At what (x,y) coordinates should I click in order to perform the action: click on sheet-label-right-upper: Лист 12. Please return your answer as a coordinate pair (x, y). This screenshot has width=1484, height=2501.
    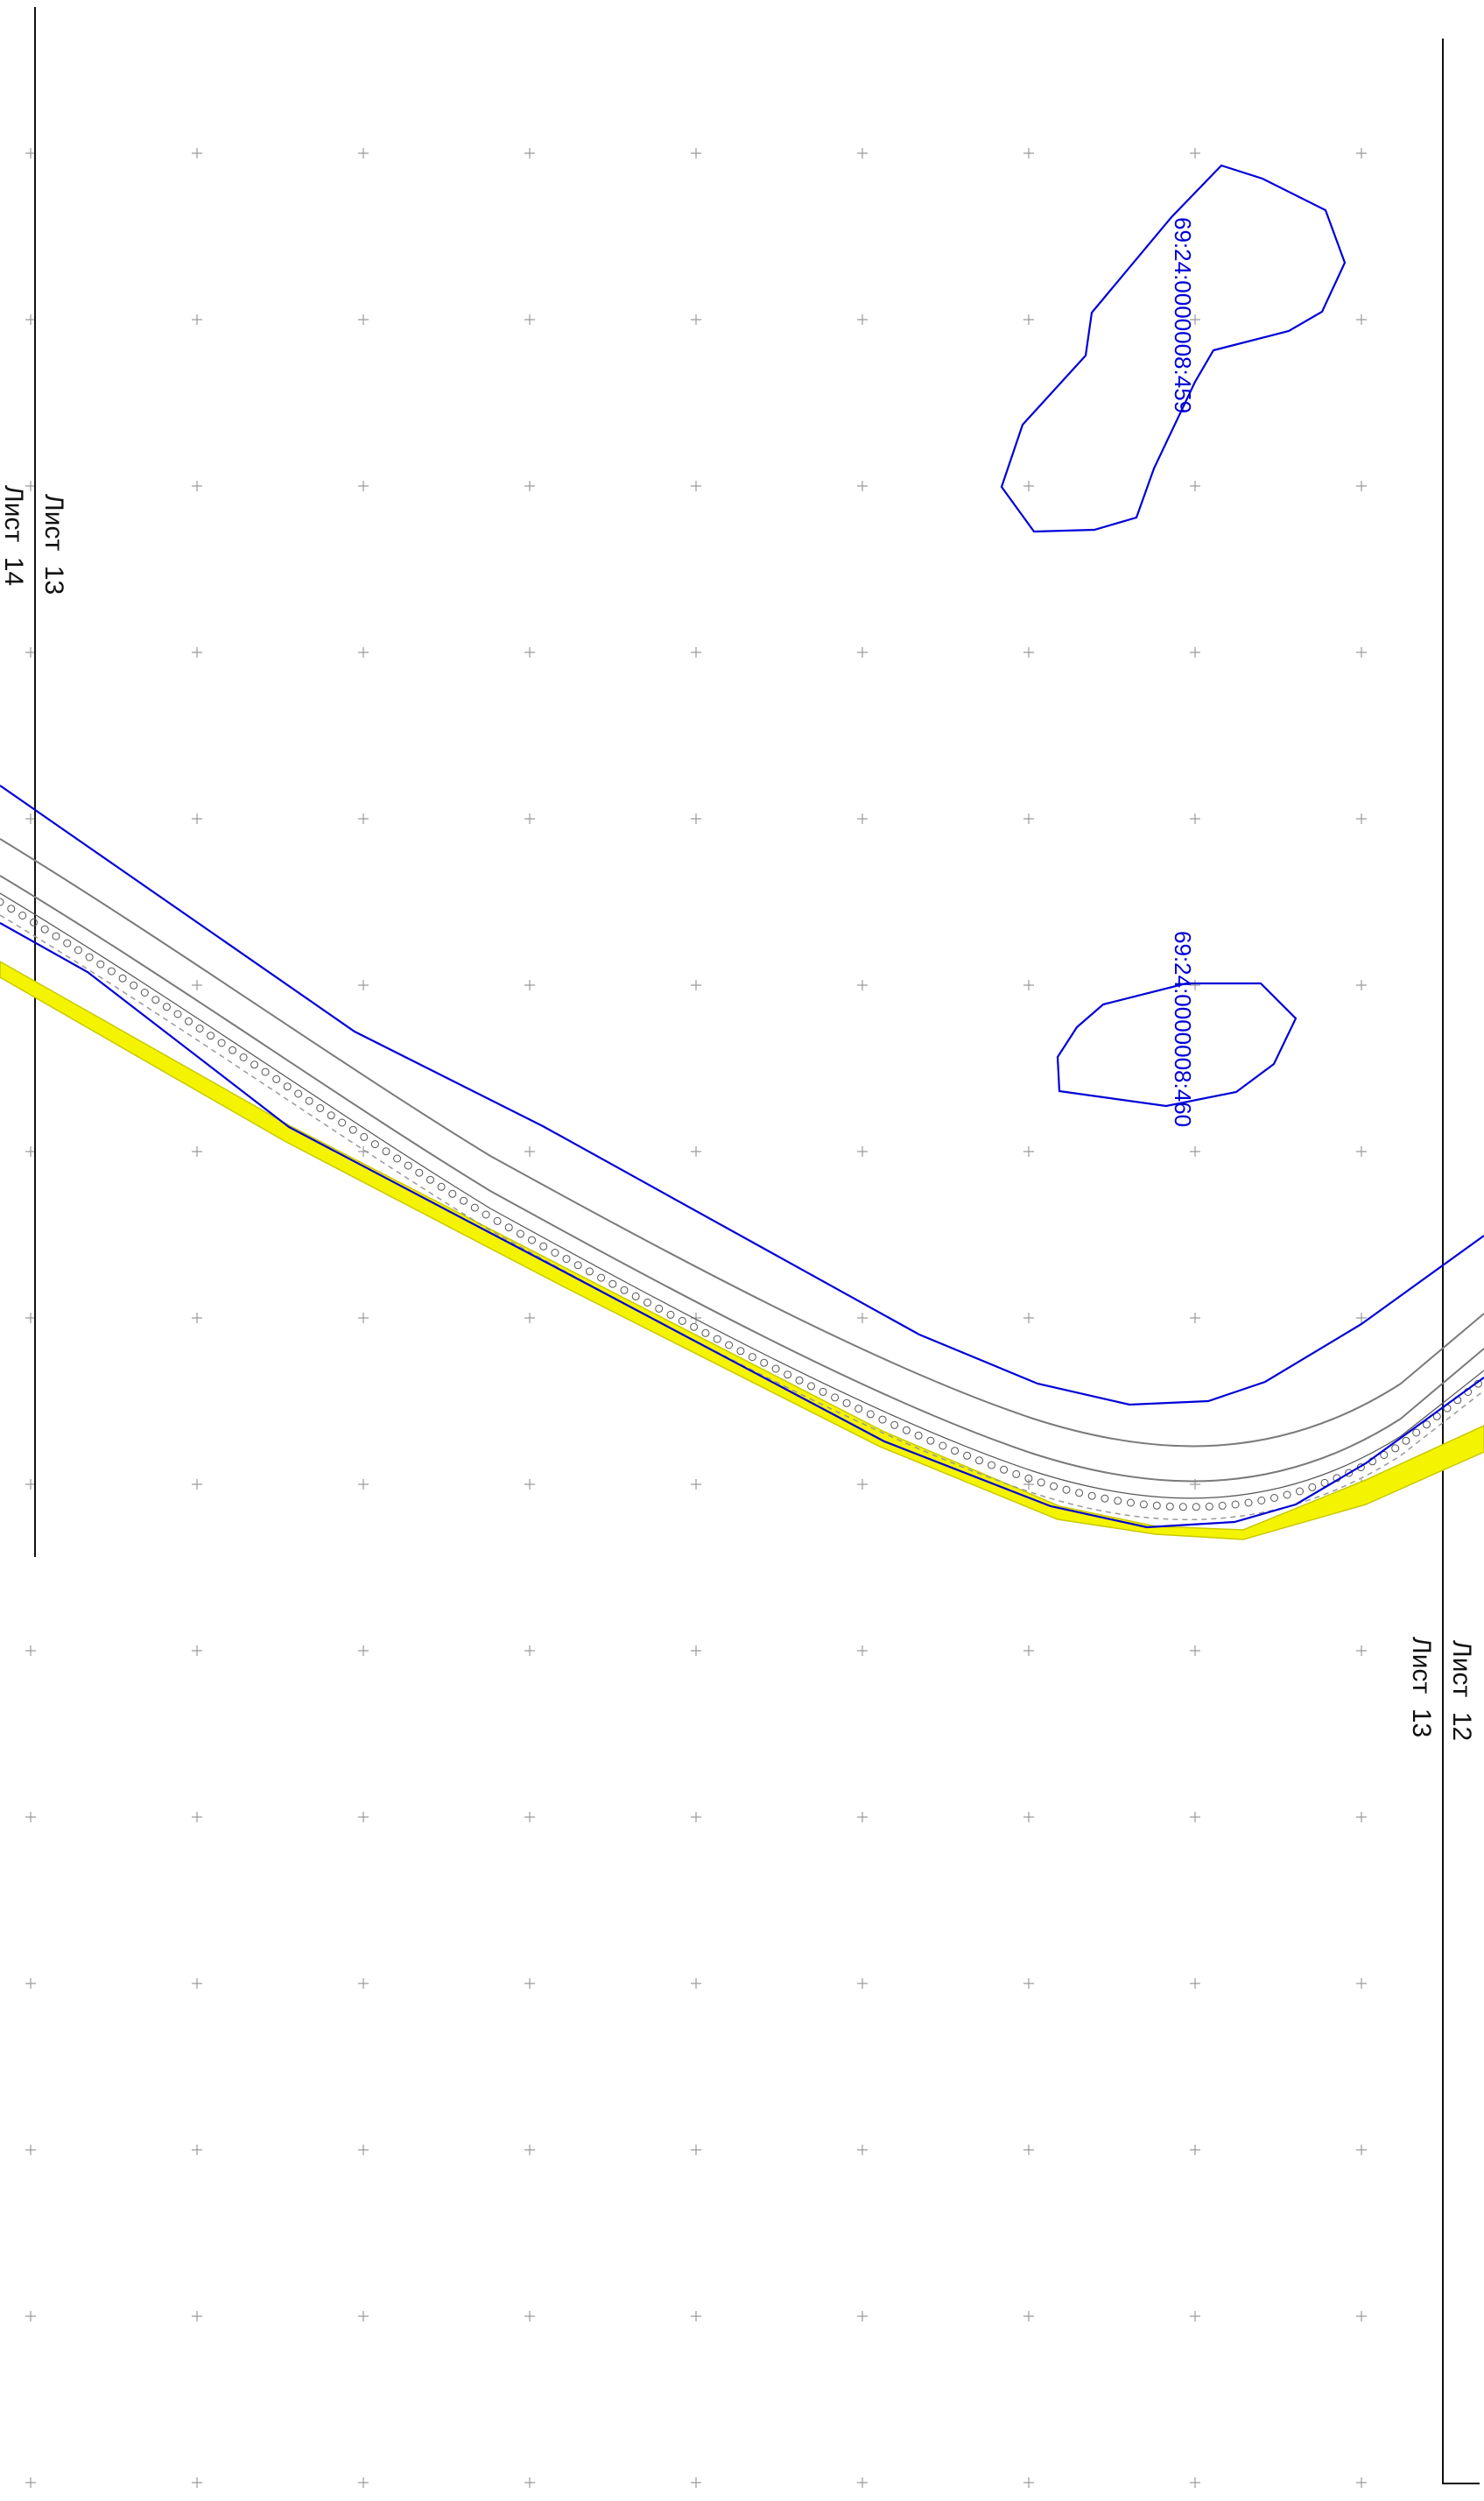
    Looking at the image, I should click on (1461, 1690).